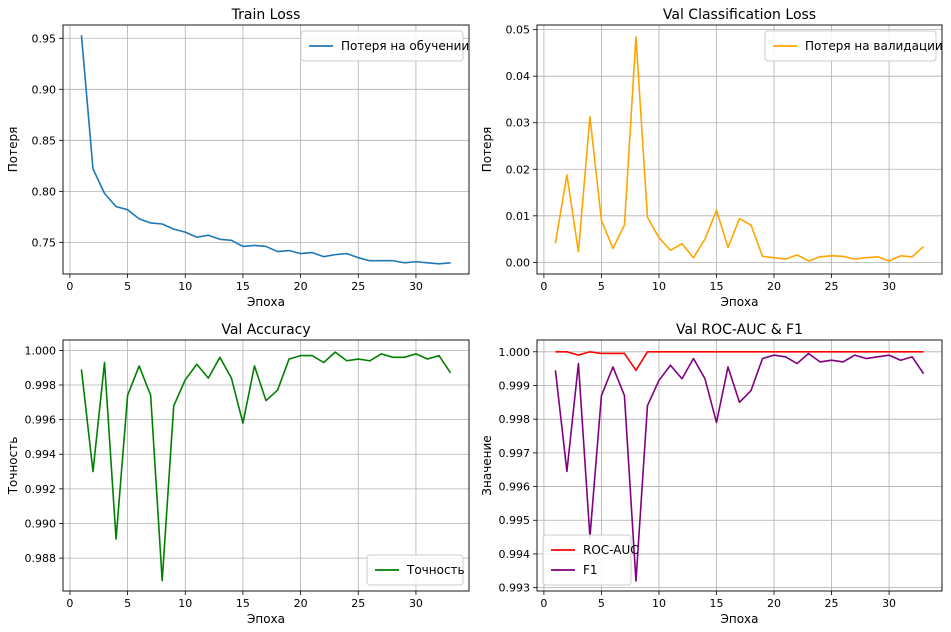 Image resolution: width=951 pixels, height=632 pixels. I want to click on legend: Потеря на валидации, so click(853, 46).